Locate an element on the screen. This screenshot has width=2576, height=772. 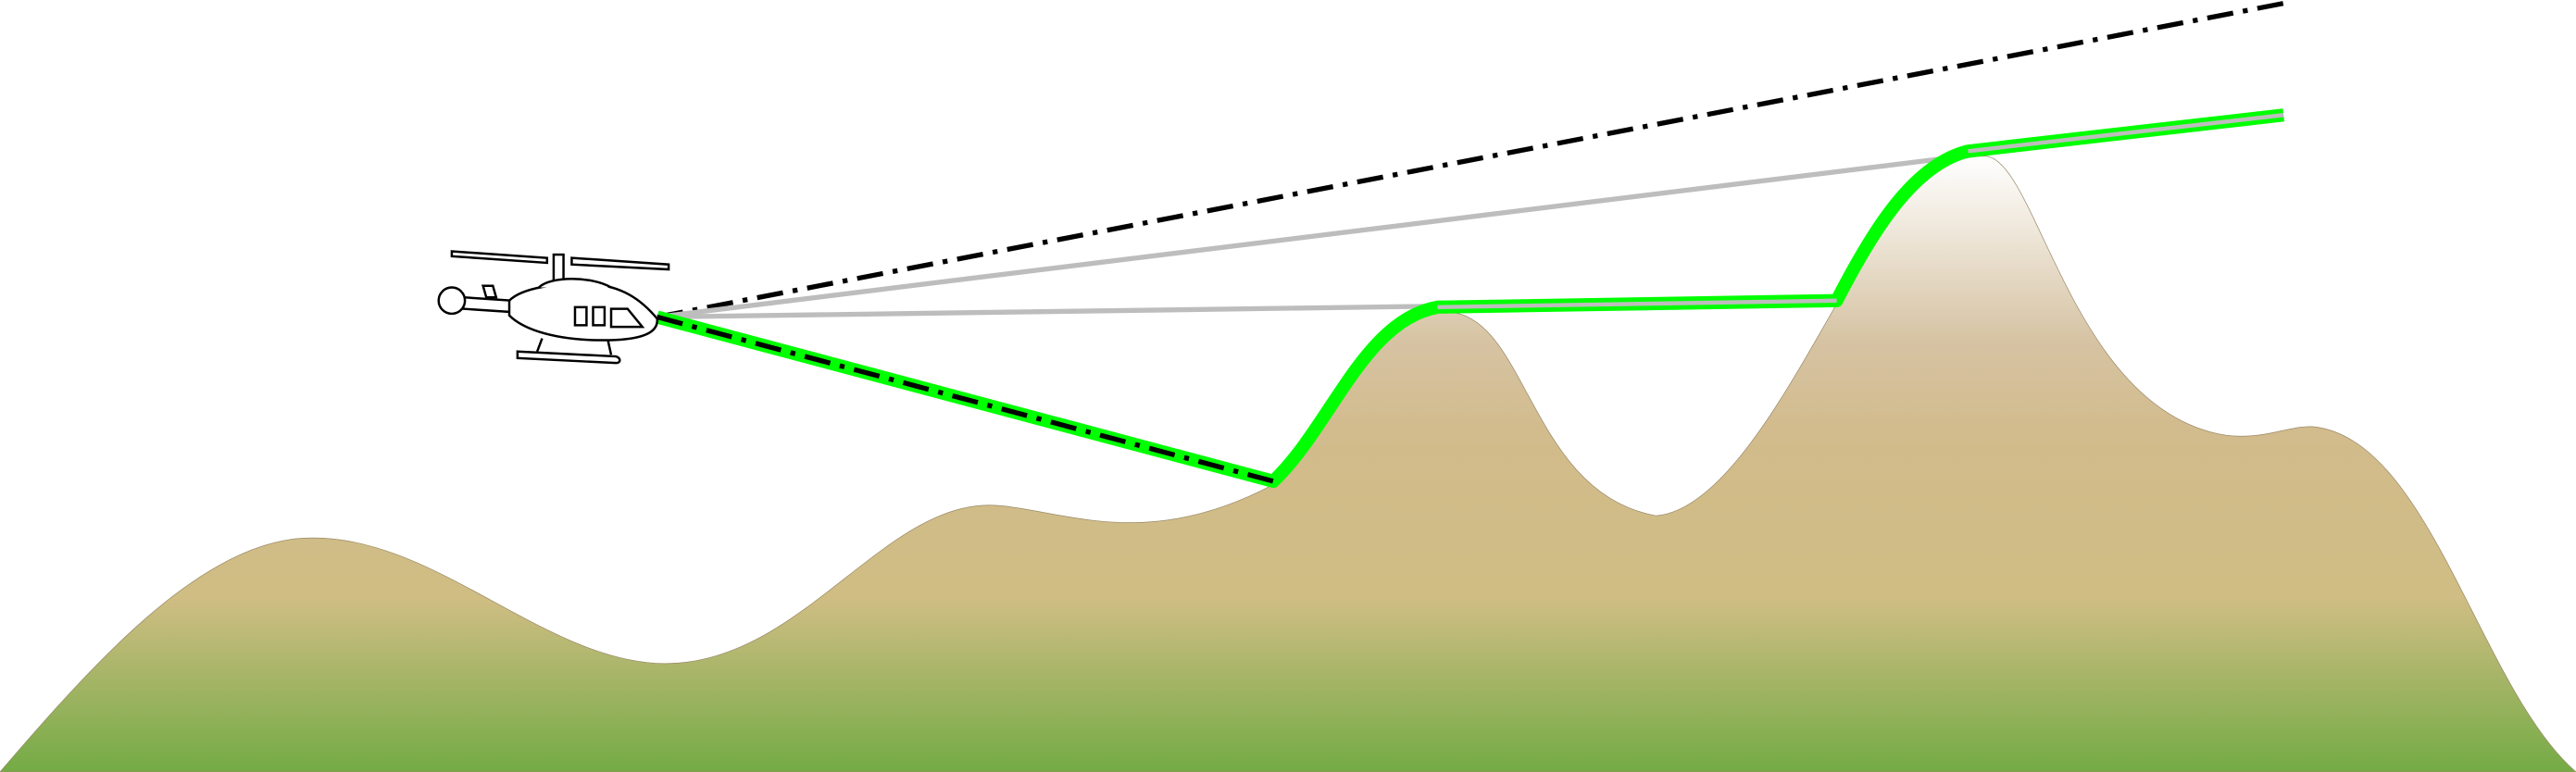
tail-fin is located at coordinates (490, 291).